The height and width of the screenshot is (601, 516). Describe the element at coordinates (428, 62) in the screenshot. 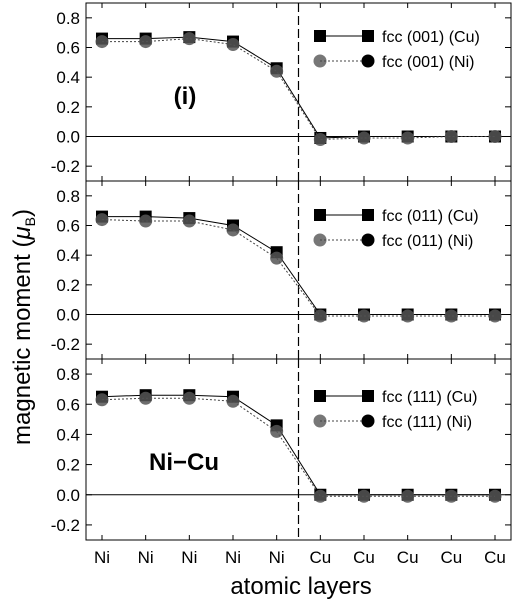

I see `legend-label: fcc (001) (Ni)` at that location.